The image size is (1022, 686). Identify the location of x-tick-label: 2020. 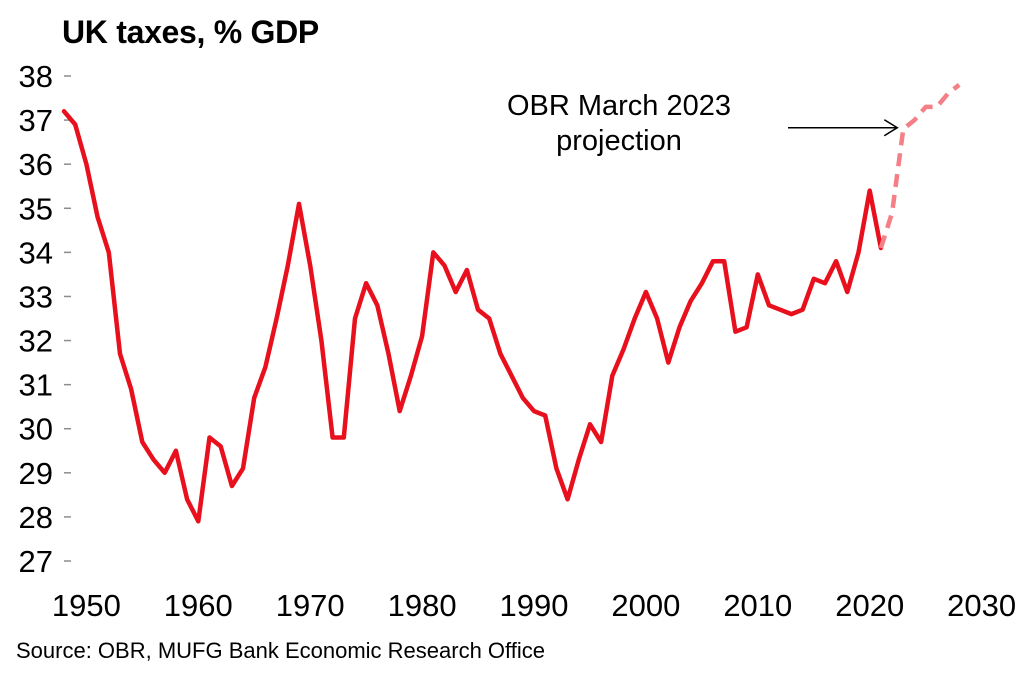
(869, 605).